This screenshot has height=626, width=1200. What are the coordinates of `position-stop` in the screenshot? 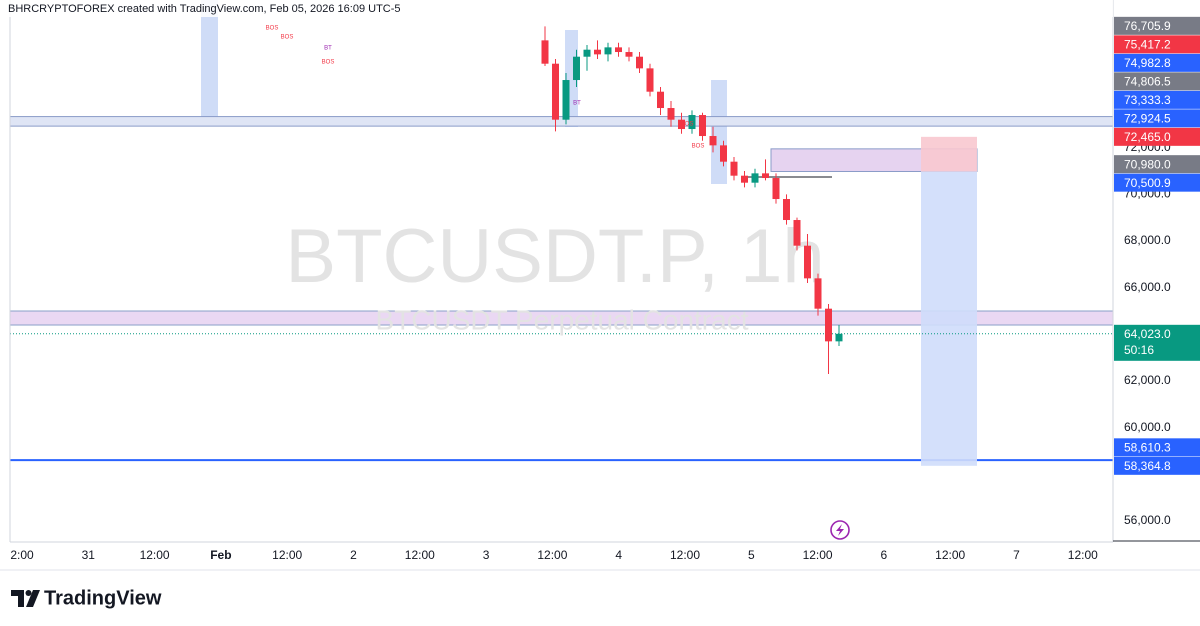 It's located at (949, 154).